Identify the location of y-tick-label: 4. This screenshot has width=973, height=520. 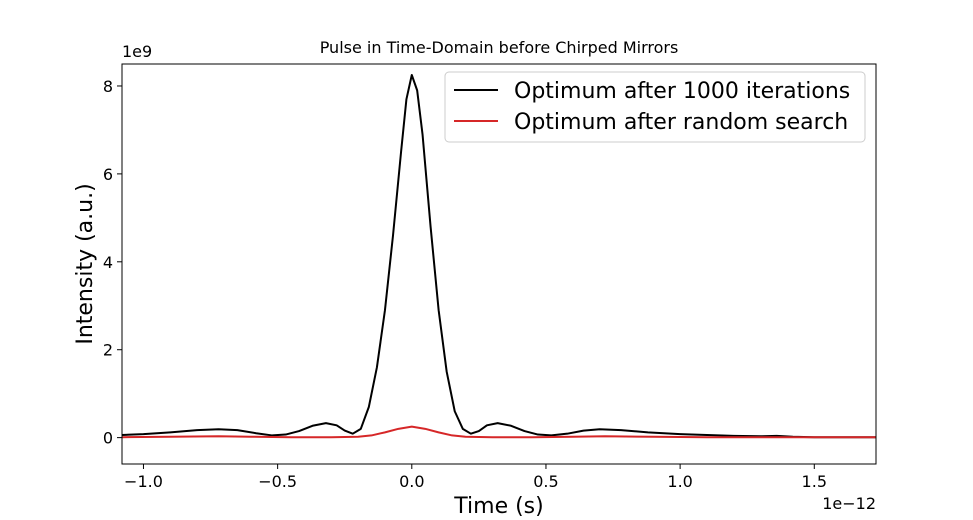
(108, 262).